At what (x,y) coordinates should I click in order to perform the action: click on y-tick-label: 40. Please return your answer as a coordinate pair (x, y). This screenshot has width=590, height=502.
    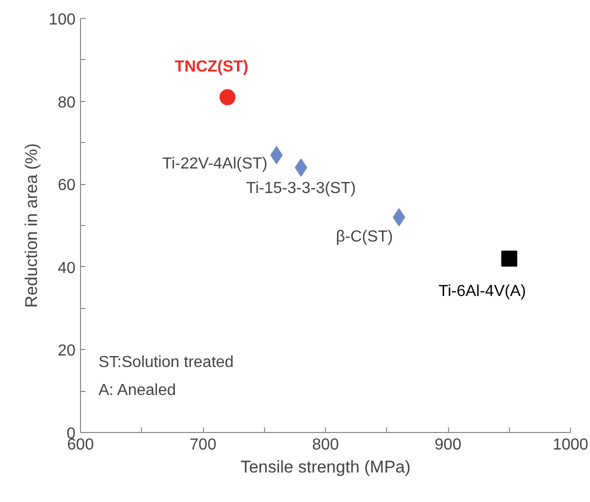
    Looking at the image, I should click on (67, 268).